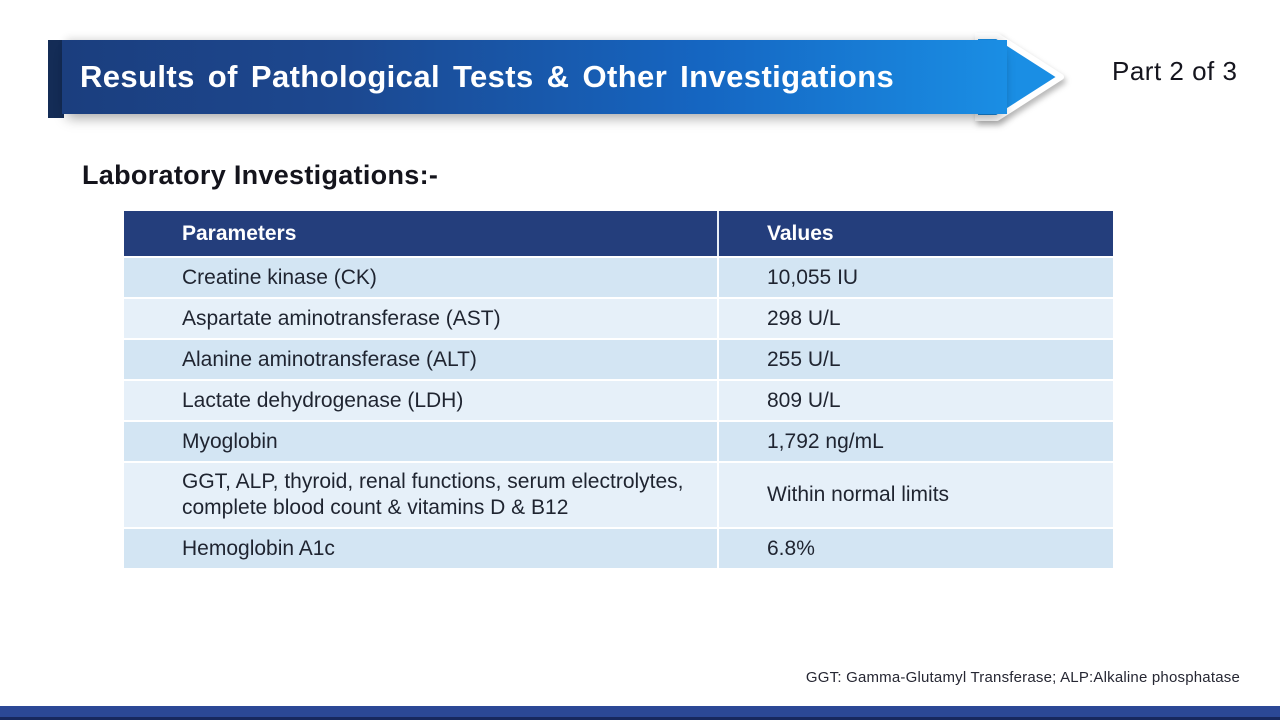  What do you see at coordinates (618, 547) in the screenshot?
I see `table-row: Hemoglobin A1c 6.8%` at bounding box center [618, 547].